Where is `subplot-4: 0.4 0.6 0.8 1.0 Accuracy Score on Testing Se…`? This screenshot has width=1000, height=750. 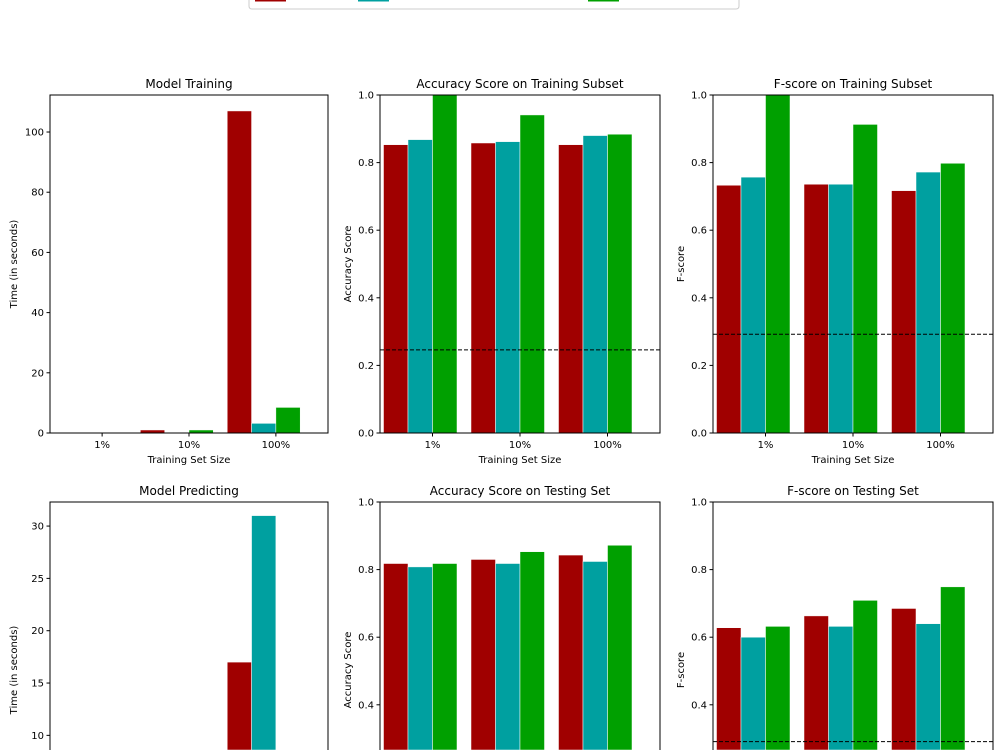
subplot-4: 0.4 0.6 0.8 1.0 Accuracy Score on Testing Se… is located at coordinates (502, 617).